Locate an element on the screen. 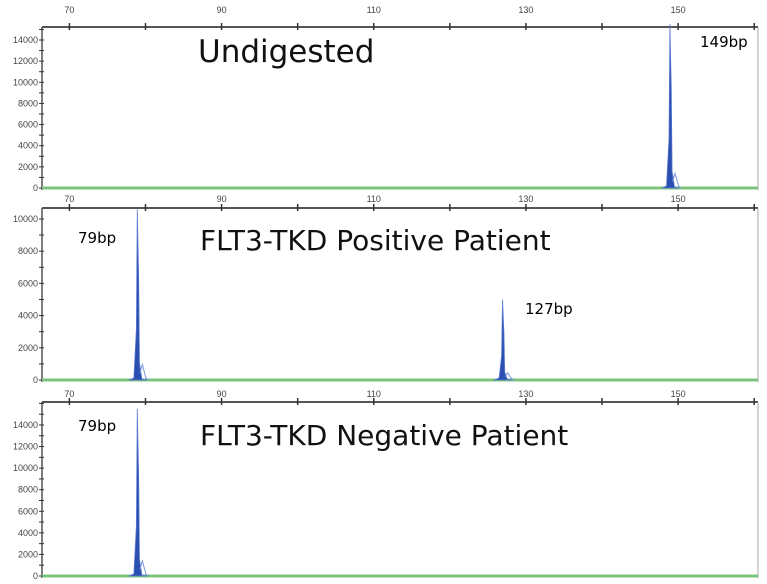 The width and height of the screenshot is (767, 584). panel-title: FLT3-TKD Negative Patient is located at coordinates (384, 435).